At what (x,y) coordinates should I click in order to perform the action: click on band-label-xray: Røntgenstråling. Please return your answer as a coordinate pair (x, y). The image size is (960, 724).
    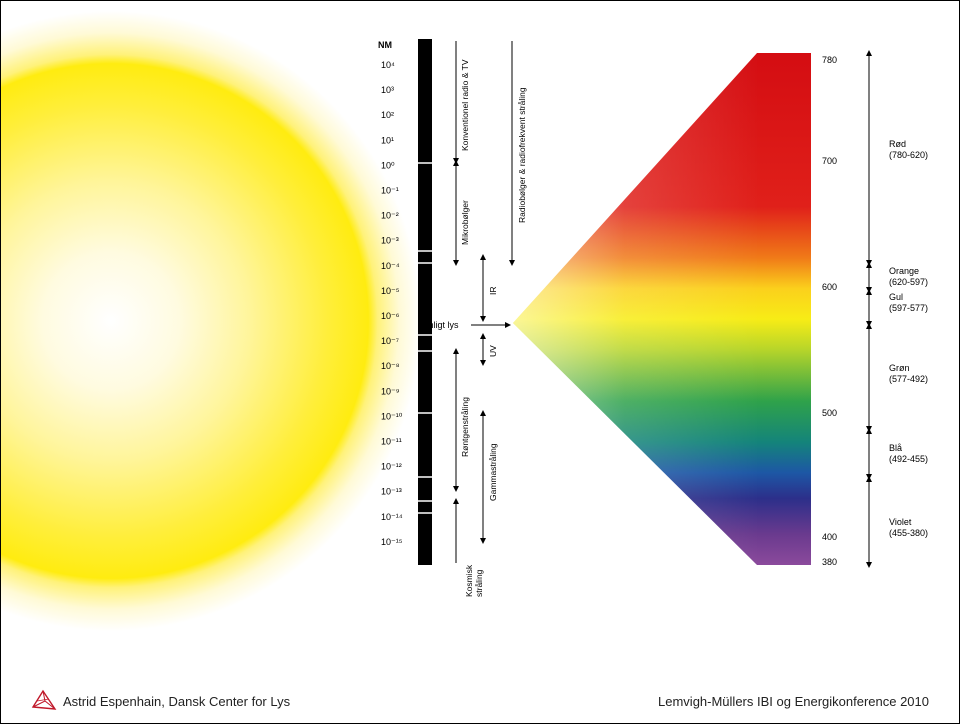
    Looking at the image, I should click on (465, 427).